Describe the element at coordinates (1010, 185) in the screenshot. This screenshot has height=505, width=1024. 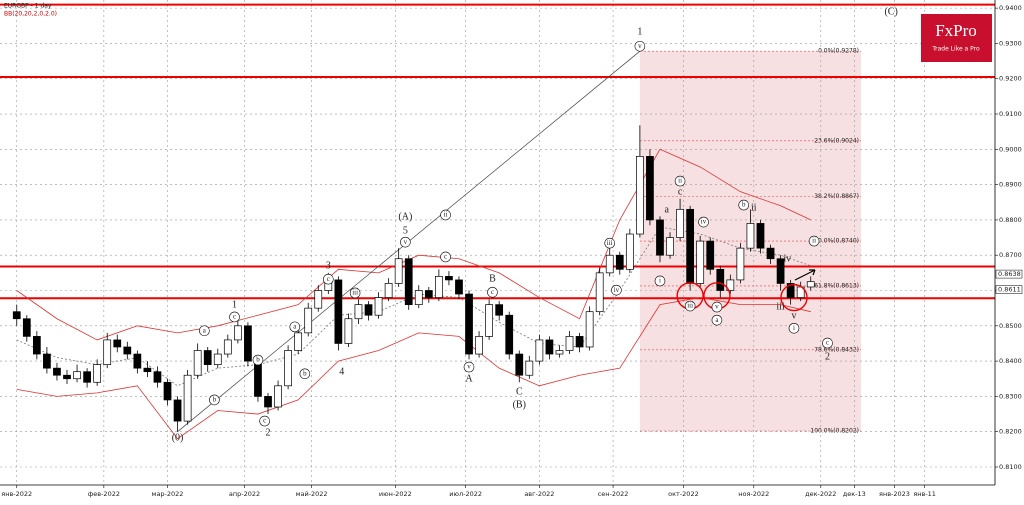
I see `y-tick-label: 0.8900` at that location.